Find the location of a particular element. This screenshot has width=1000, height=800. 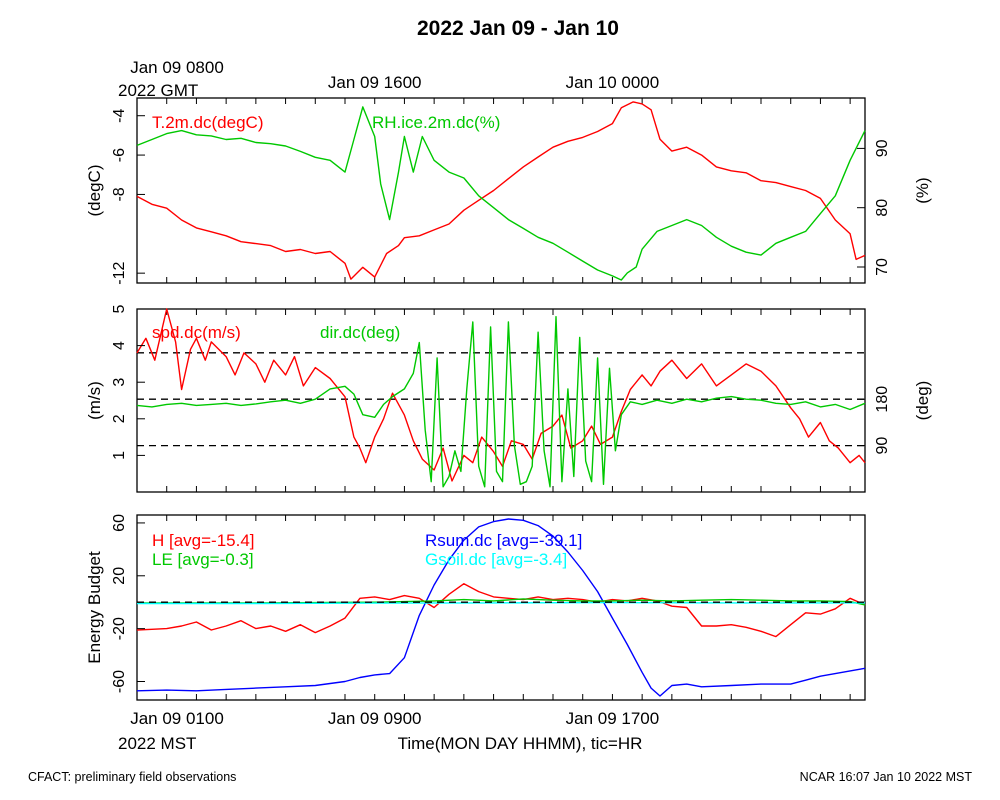

y-tick-label-right: 180 is located at coordinates (882, 399).